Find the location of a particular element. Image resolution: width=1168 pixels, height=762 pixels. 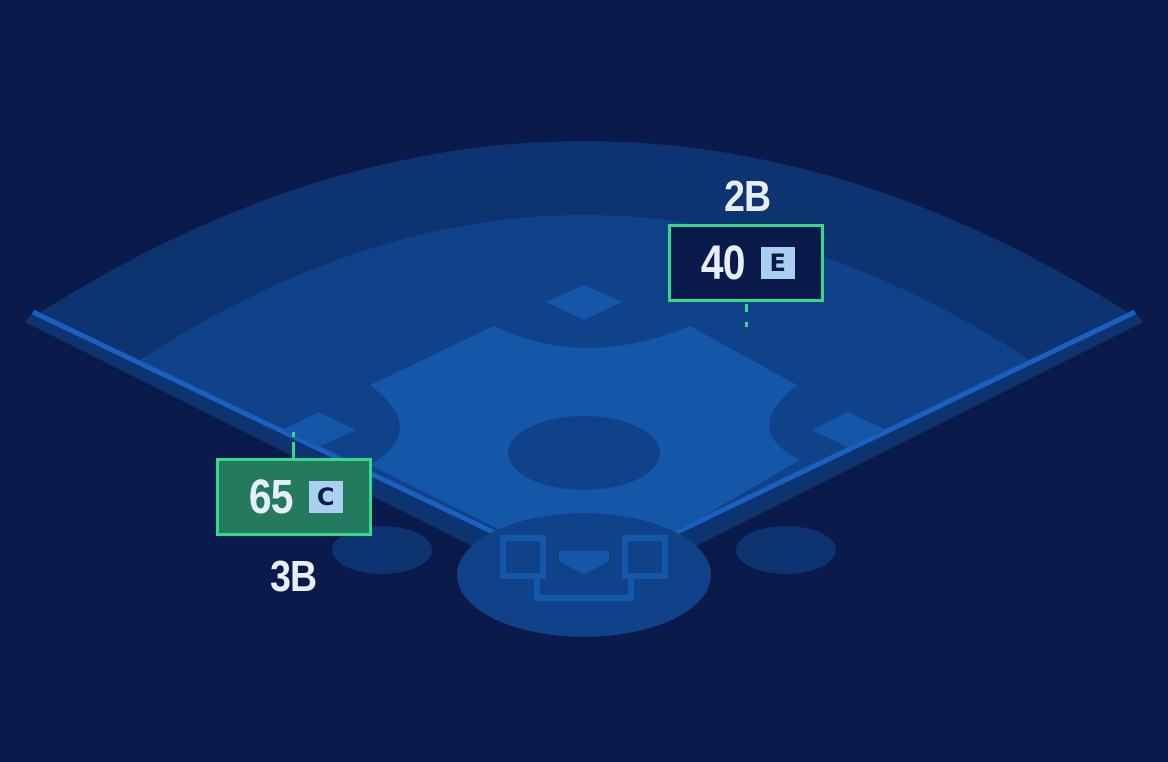

connector-tick-2b-dot is located at coordinates (746, 324).